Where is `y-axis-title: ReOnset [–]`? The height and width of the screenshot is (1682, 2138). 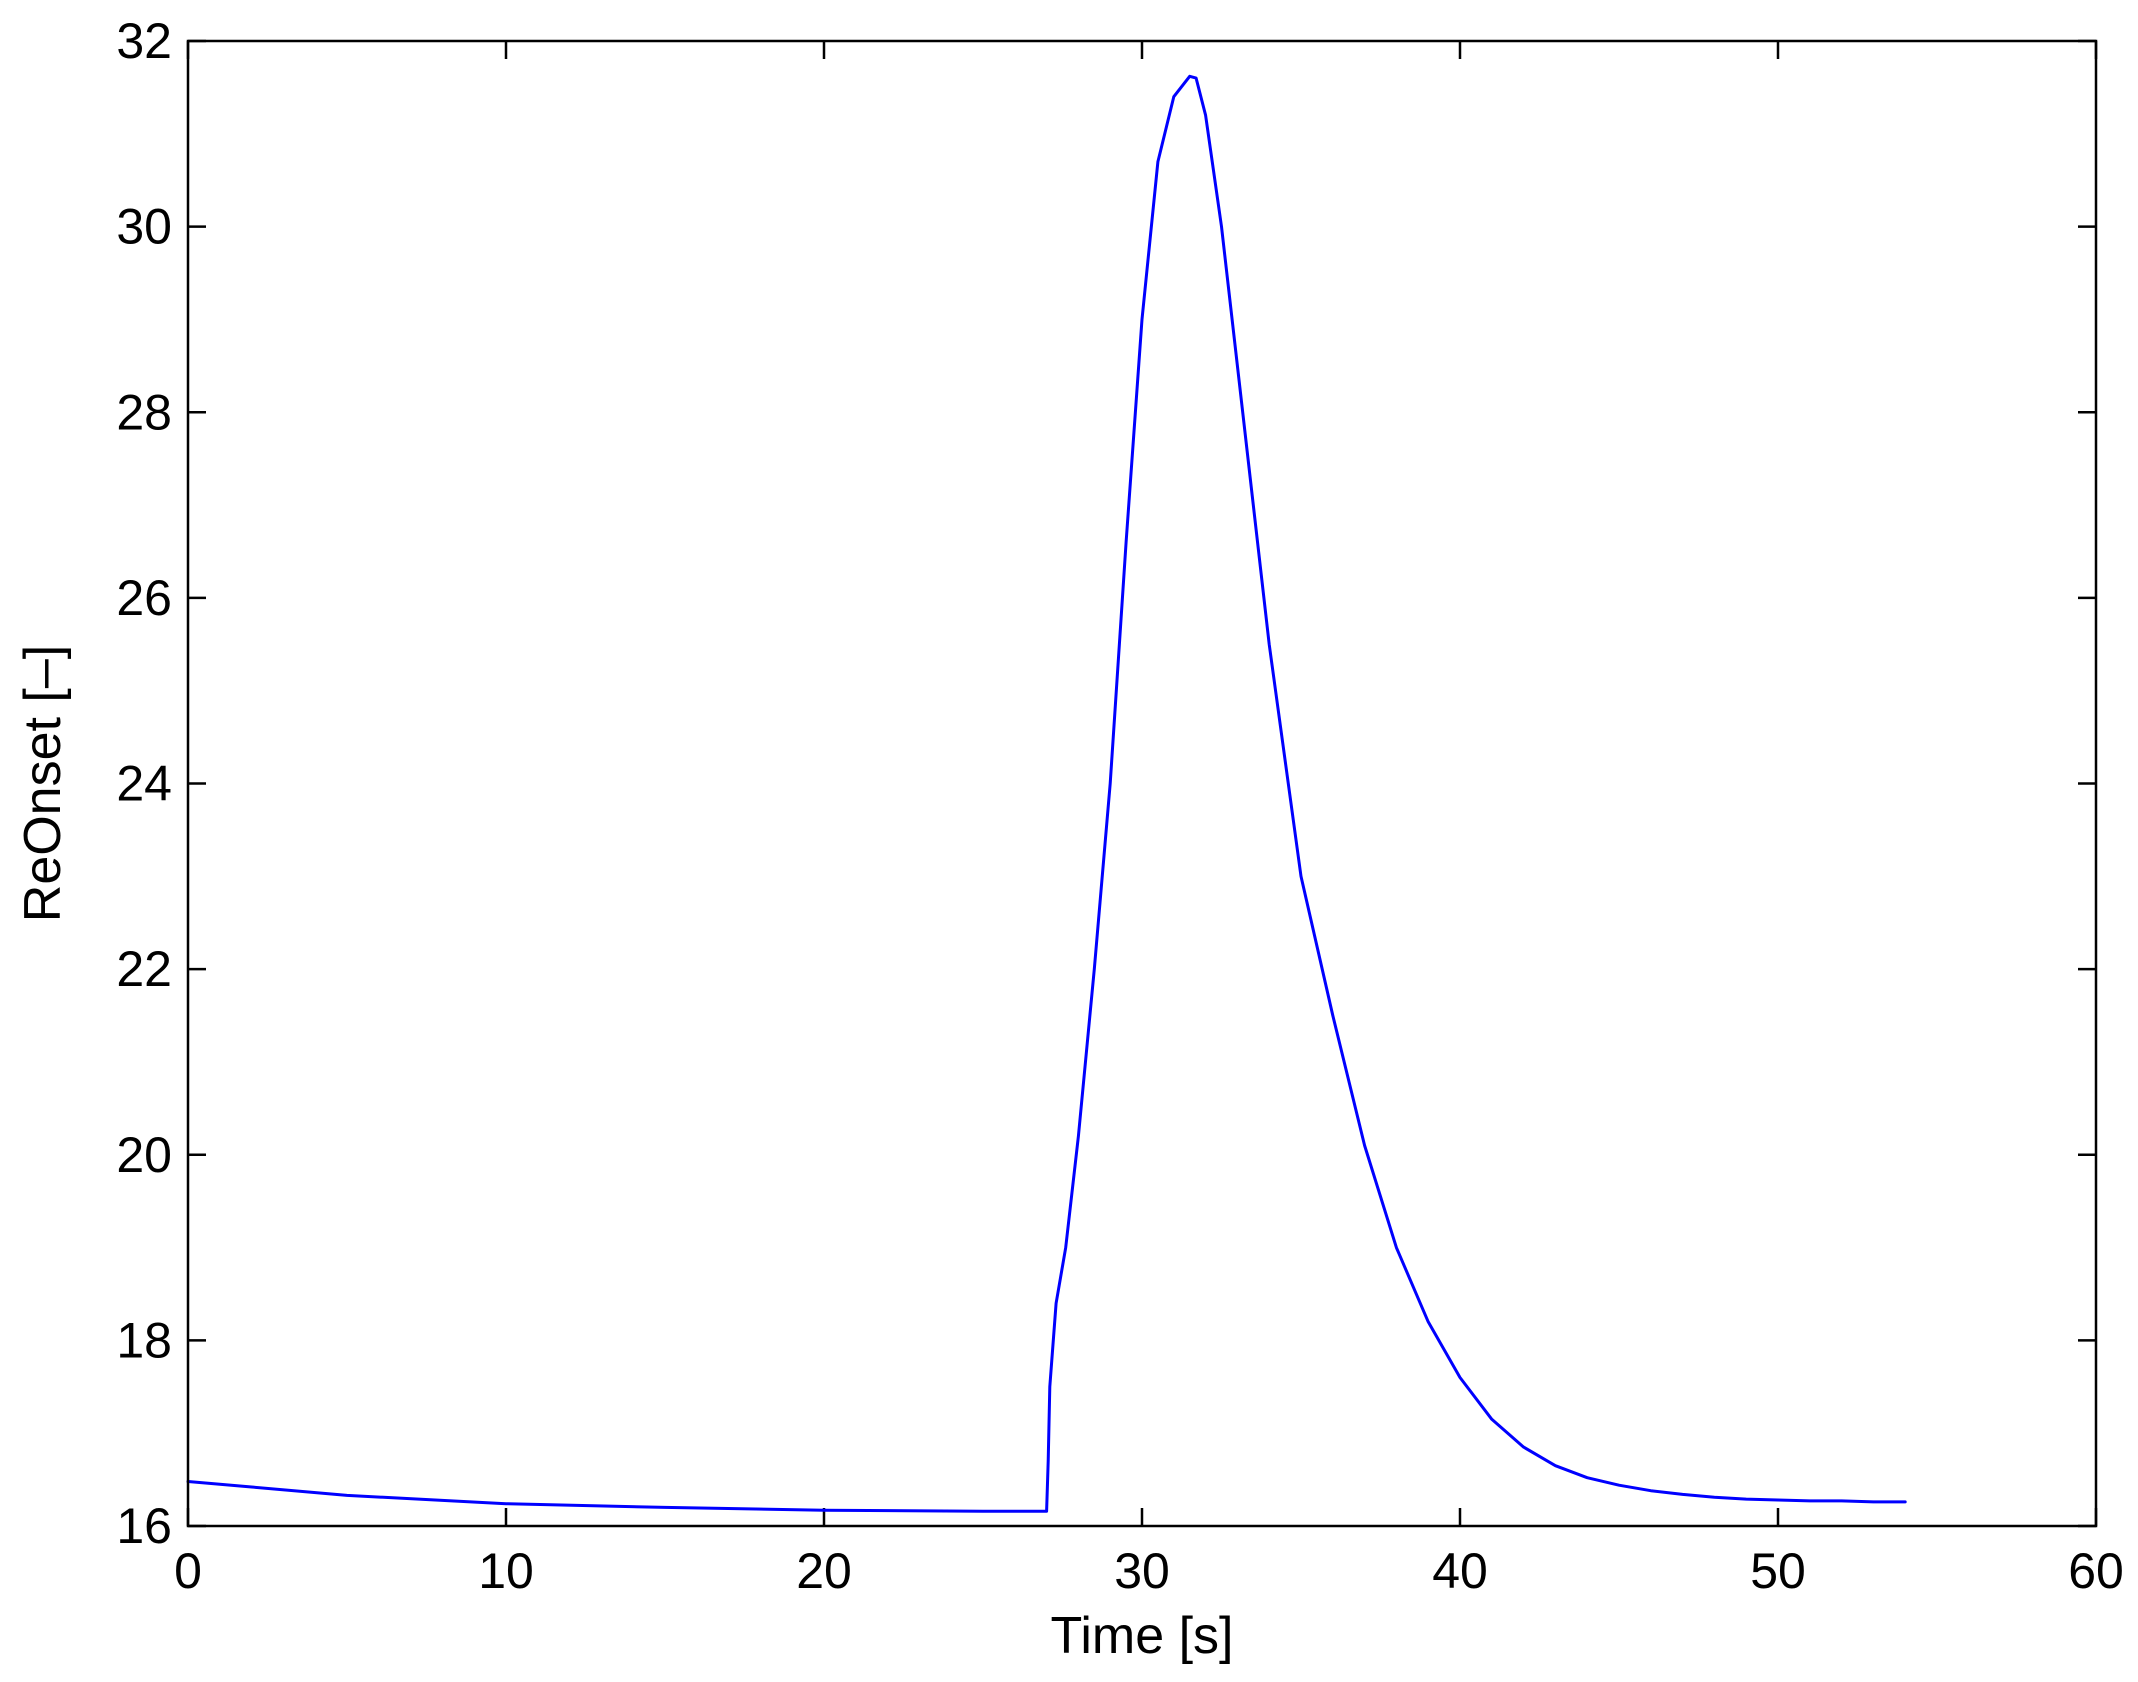
y-axis-title: ReOnset [–] is located at coordinates (43, 783).